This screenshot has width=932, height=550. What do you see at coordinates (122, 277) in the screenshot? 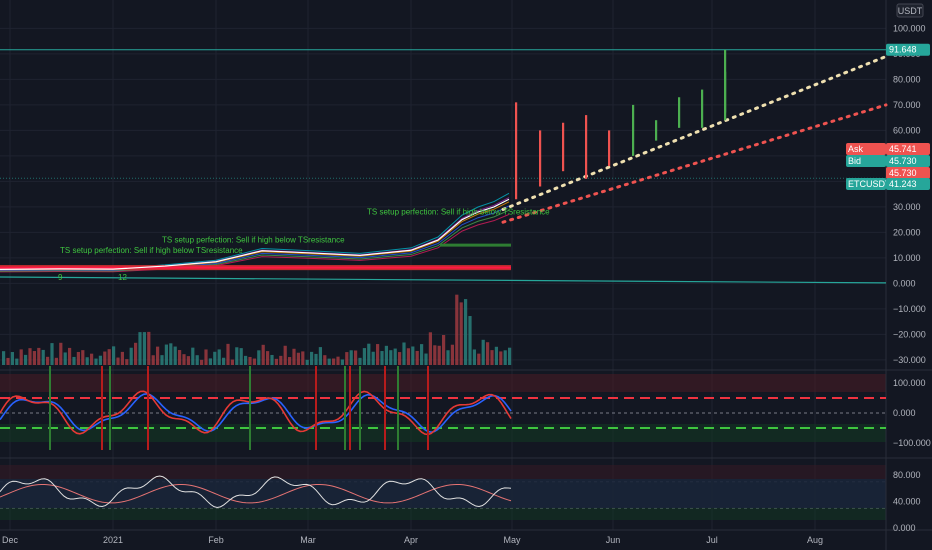
I see `misc-label: 12` at bounding box center [122, 277].